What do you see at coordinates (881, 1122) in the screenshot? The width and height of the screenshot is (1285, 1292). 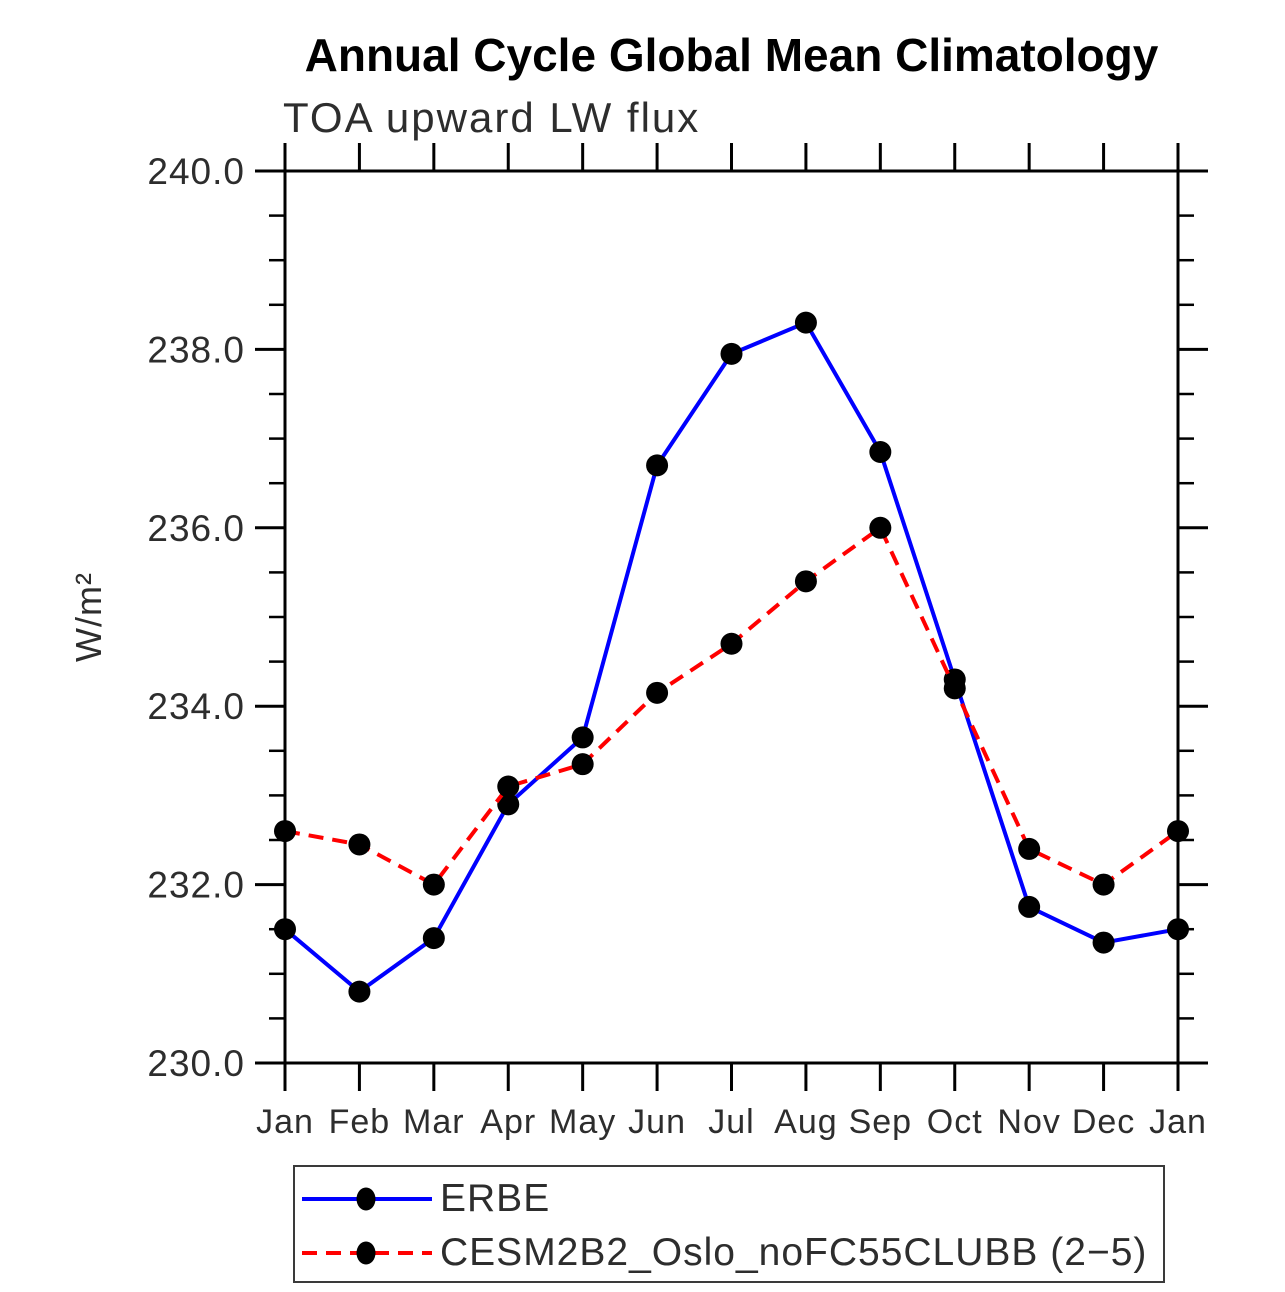 I see `x-tick-label: Sep` at bounding box center [881, 1122].